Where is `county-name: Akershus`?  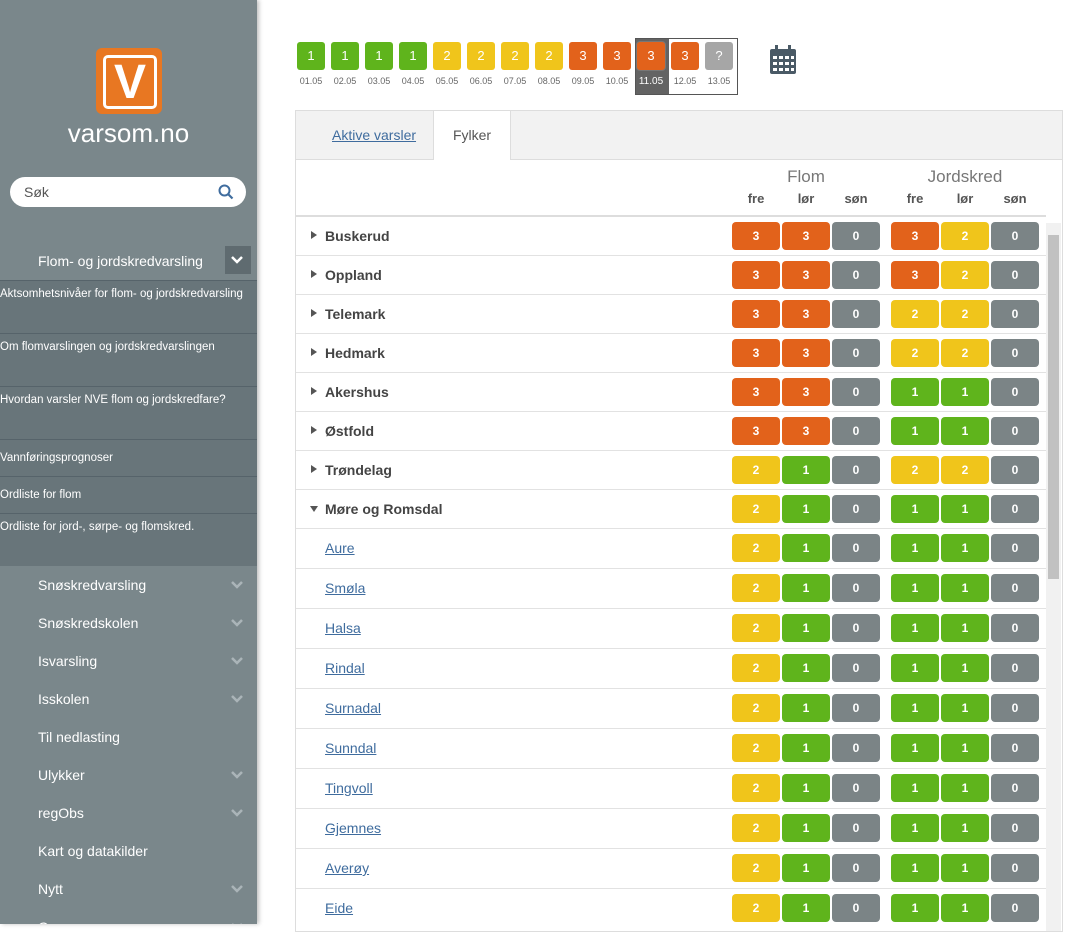 county-name: Akershus is located at coordinates (357, 391).